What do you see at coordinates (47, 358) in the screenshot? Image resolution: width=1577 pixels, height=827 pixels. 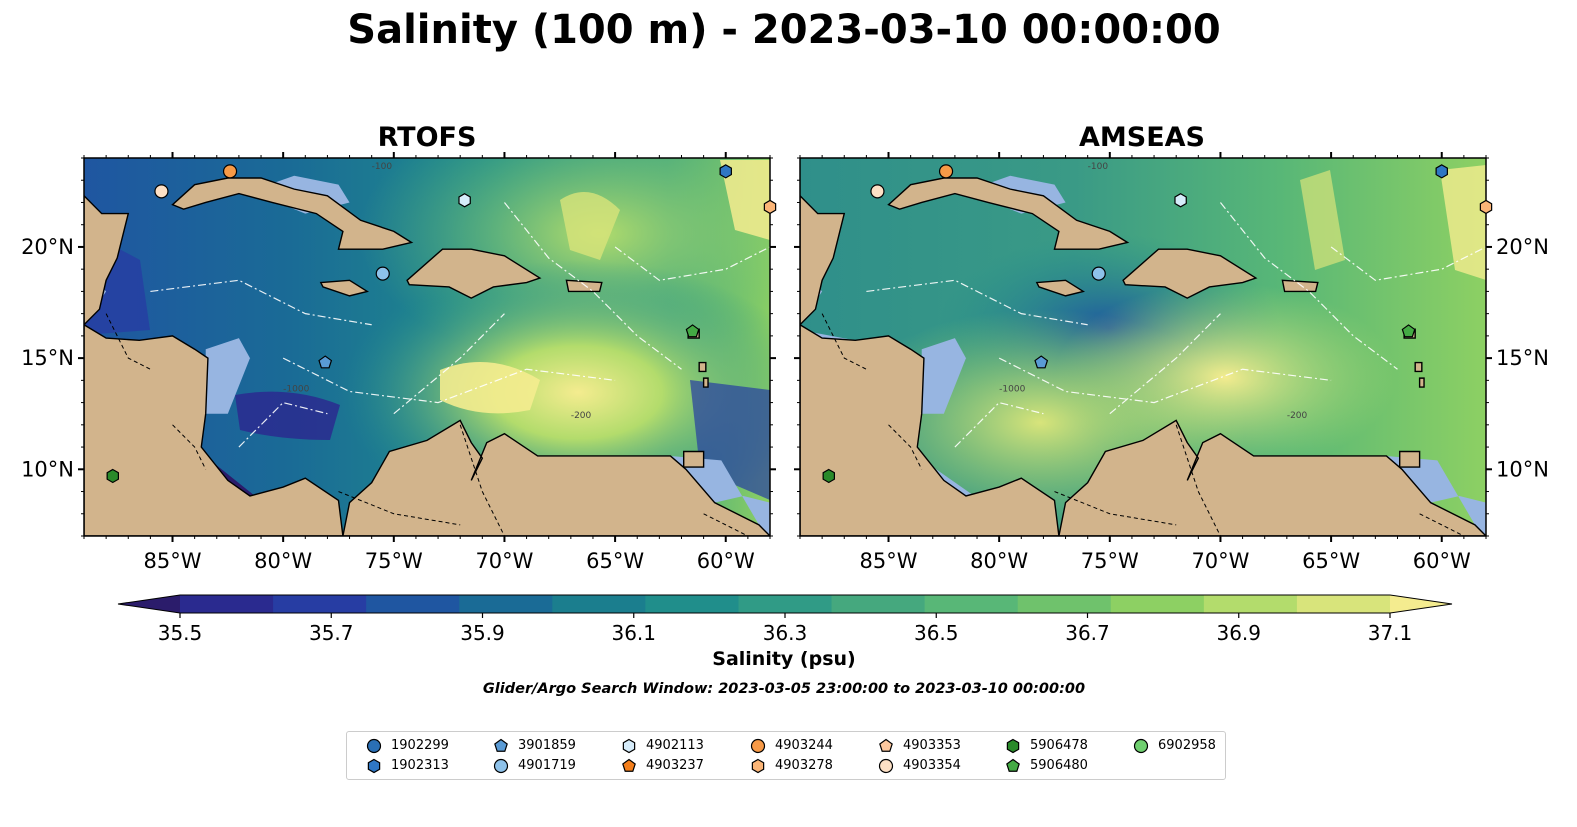 I see `y-tick-label: 15°N` at bounding box center [47, 358].